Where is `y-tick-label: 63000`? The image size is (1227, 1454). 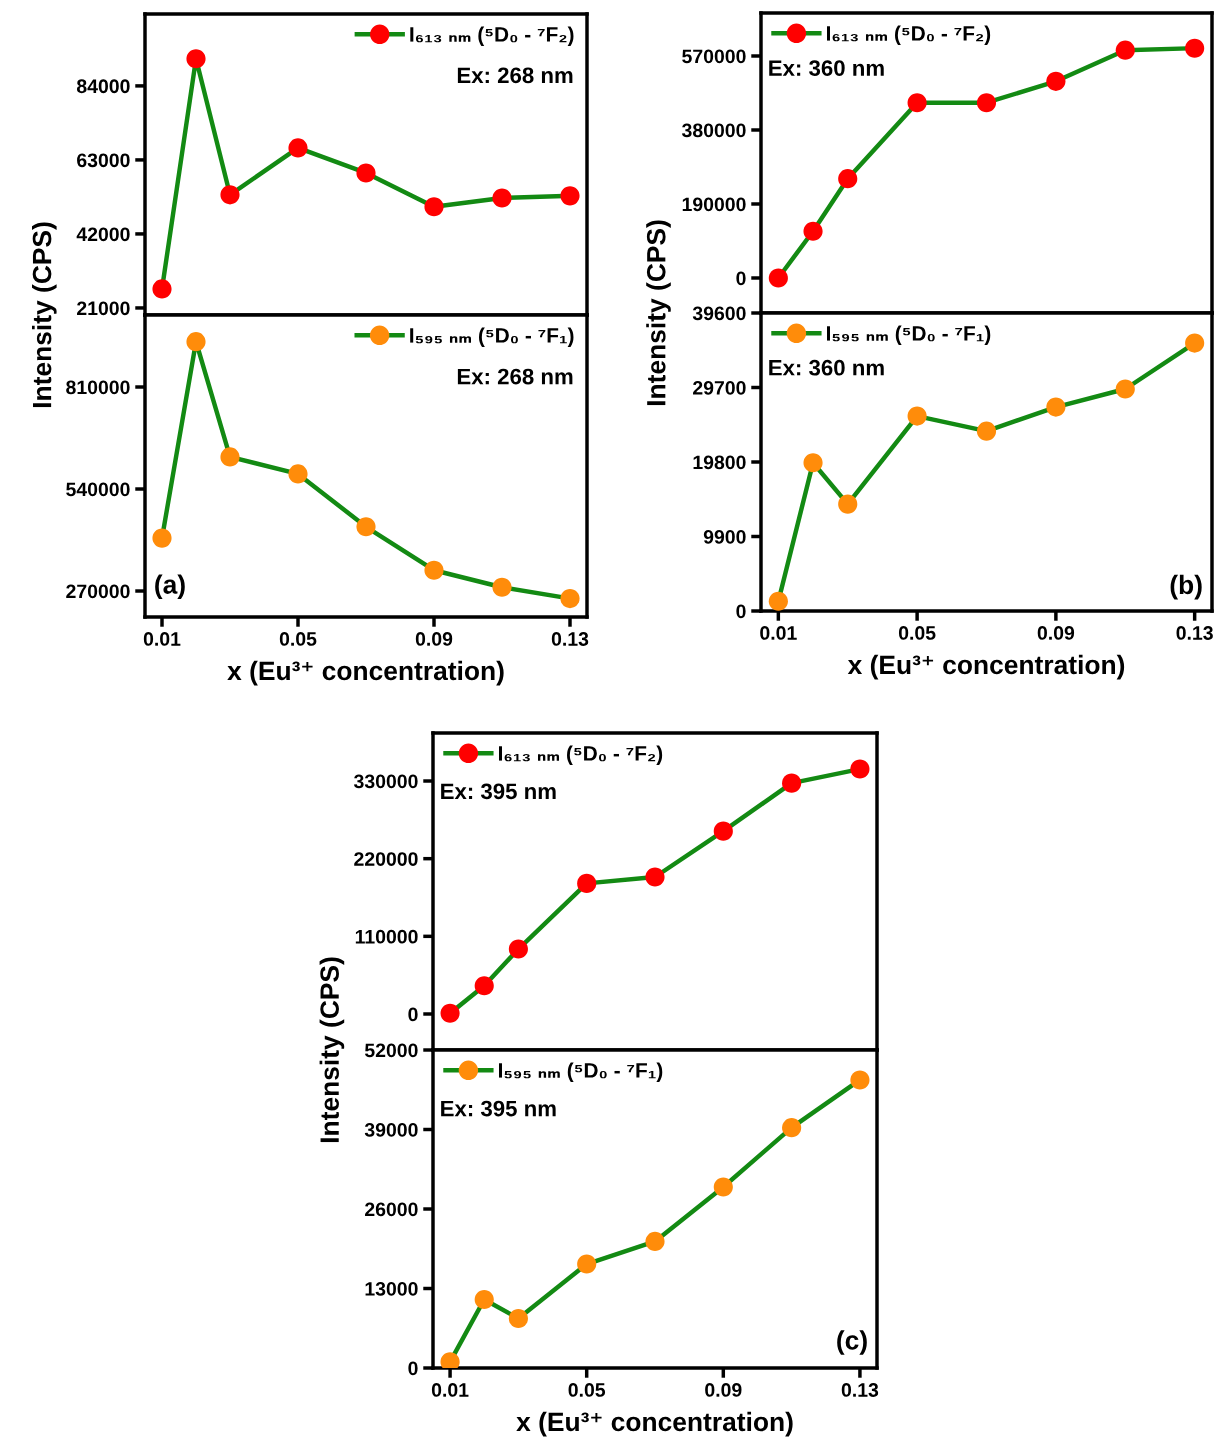 y-tick-label: 63000 is located at coordinates (103, 160).